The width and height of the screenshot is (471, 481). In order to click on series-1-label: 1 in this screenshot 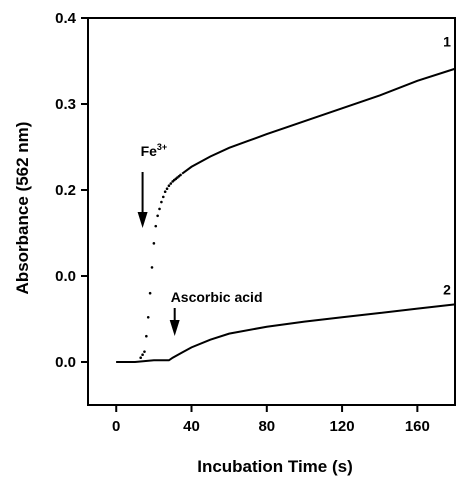, I will do `click(447, 42)`.